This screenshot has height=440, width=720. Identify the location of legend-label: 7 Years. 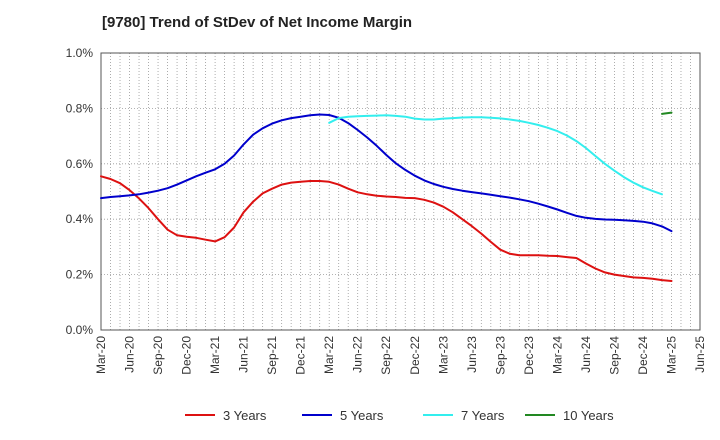
(483, 415).